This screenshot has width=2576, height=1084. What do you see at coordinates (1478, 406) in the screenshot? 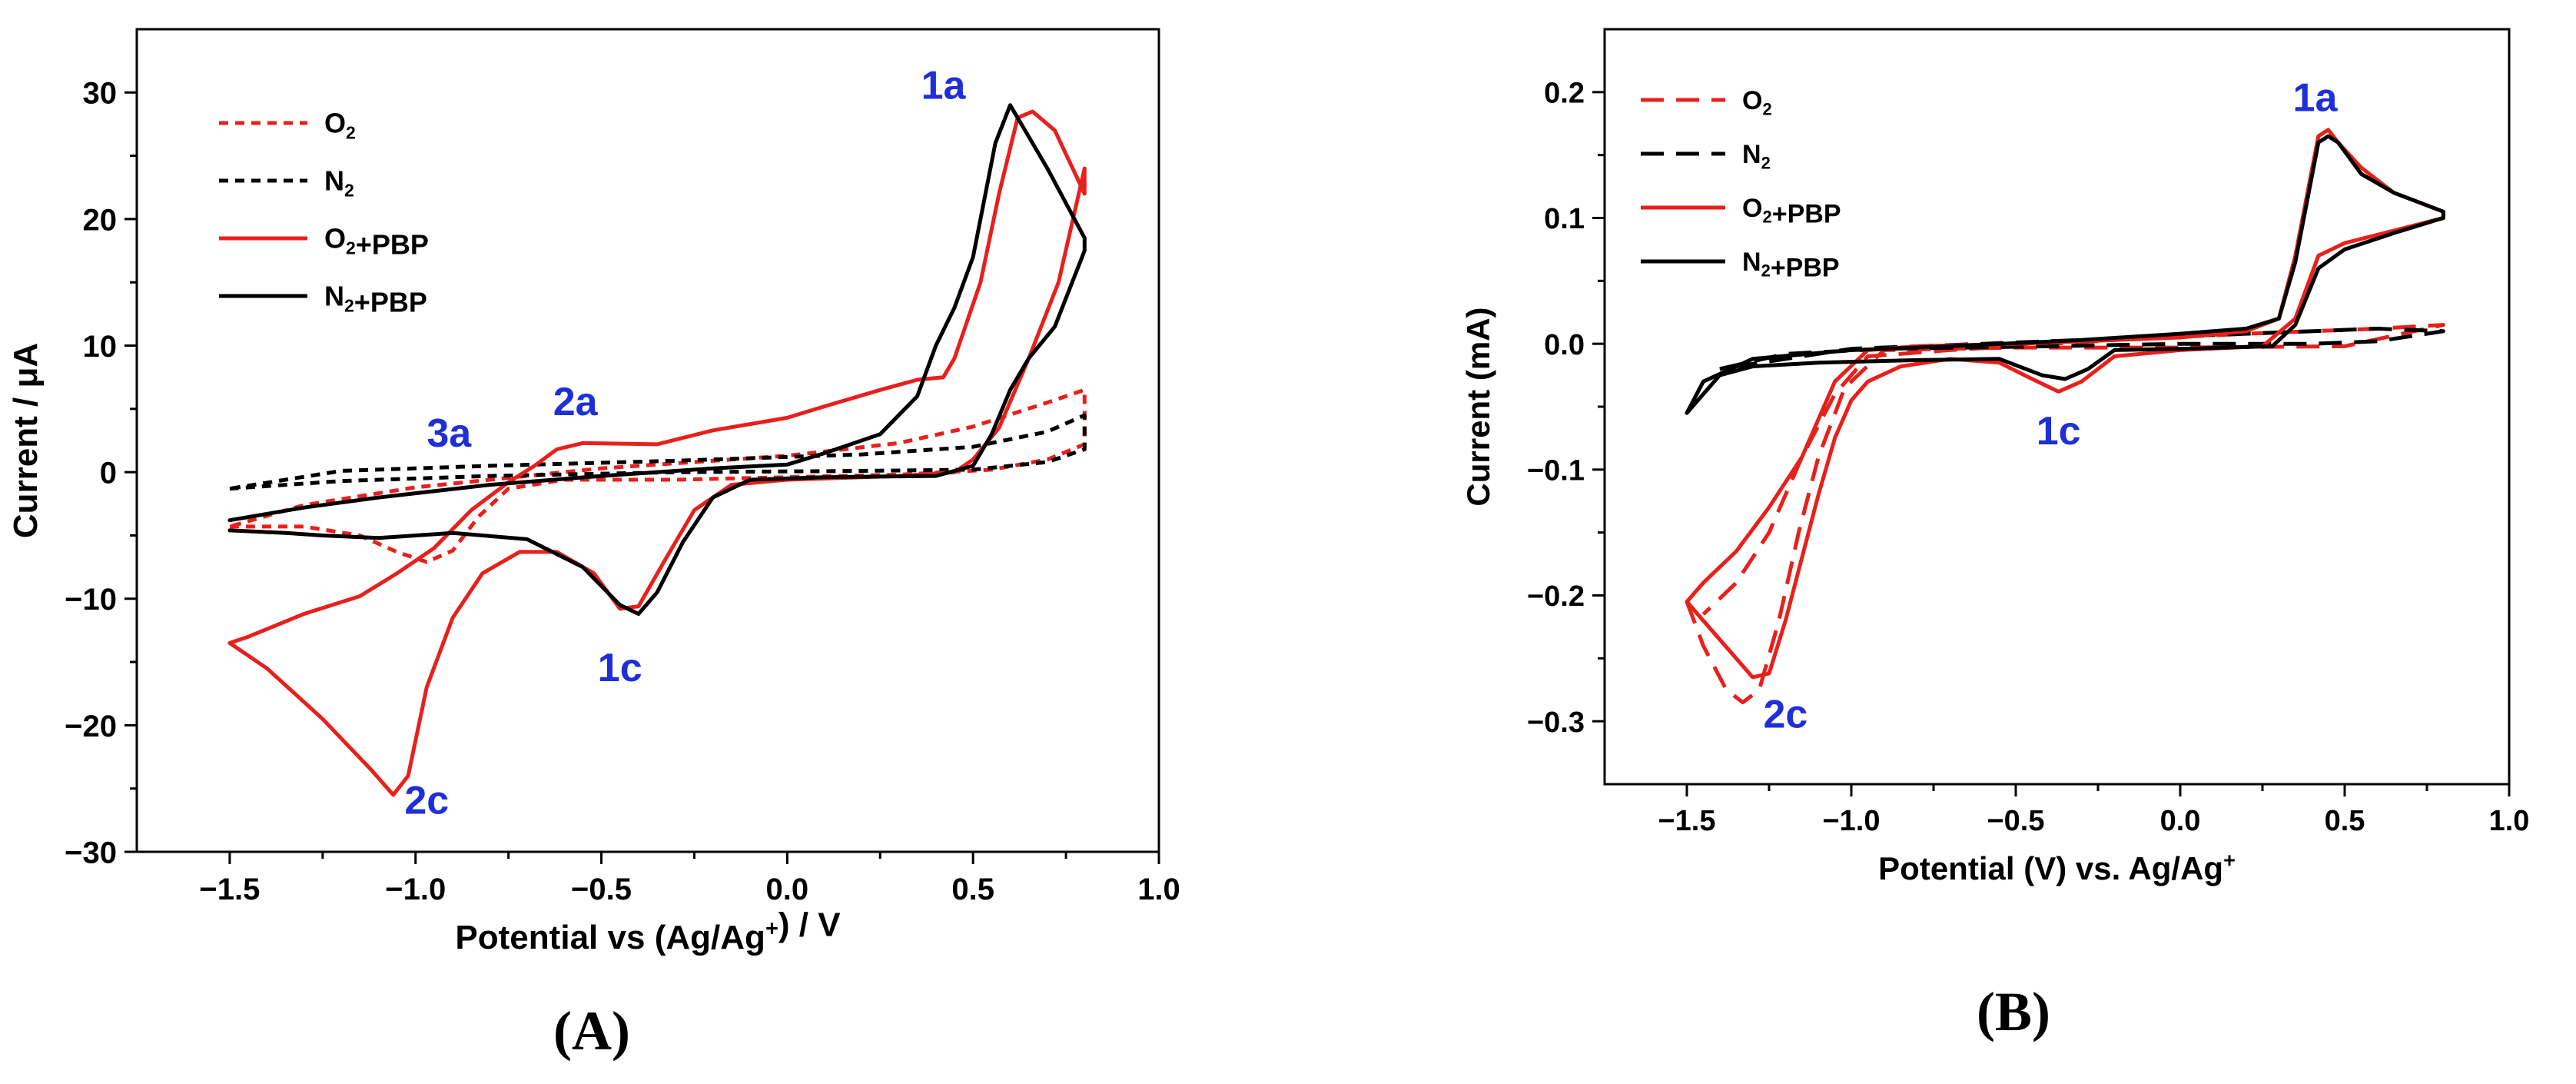
I see `y-axis-label: Current (mA)` at bounding box center [1478, 406].